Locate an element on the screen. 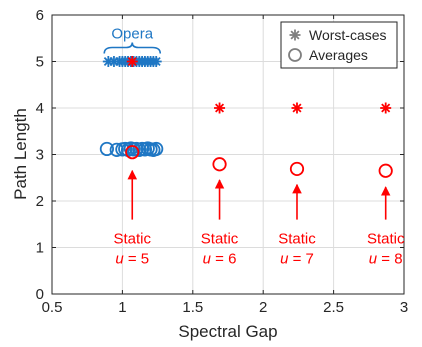 This screenshot has height=347, width=422. y-tick-label: 2 is located at coordinates (40, 201).